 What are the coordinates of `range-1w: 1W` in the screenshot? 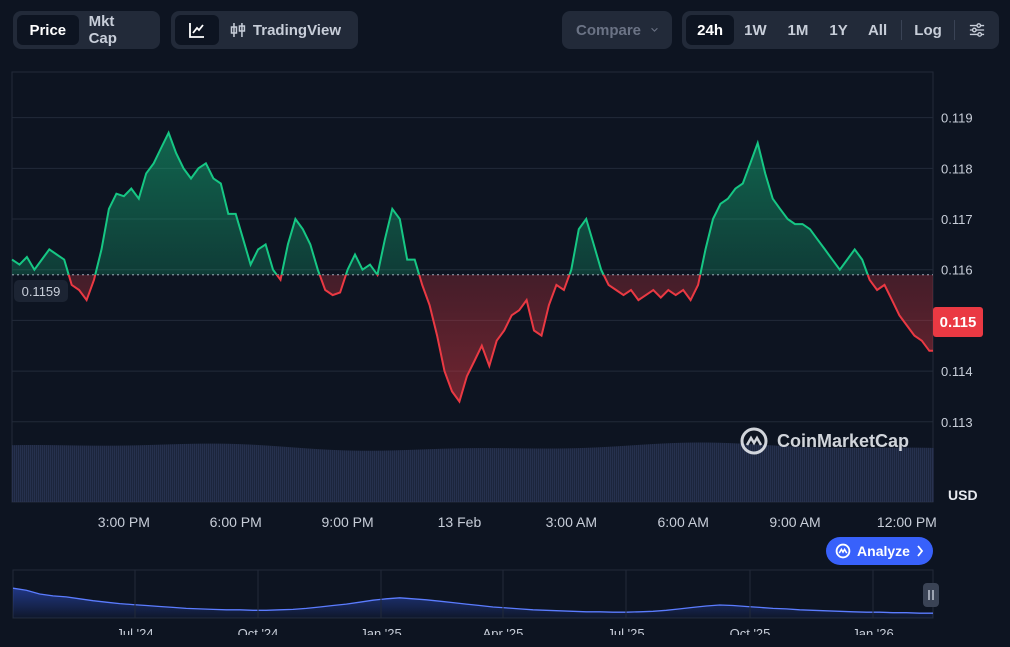 It's located at (755, 30).